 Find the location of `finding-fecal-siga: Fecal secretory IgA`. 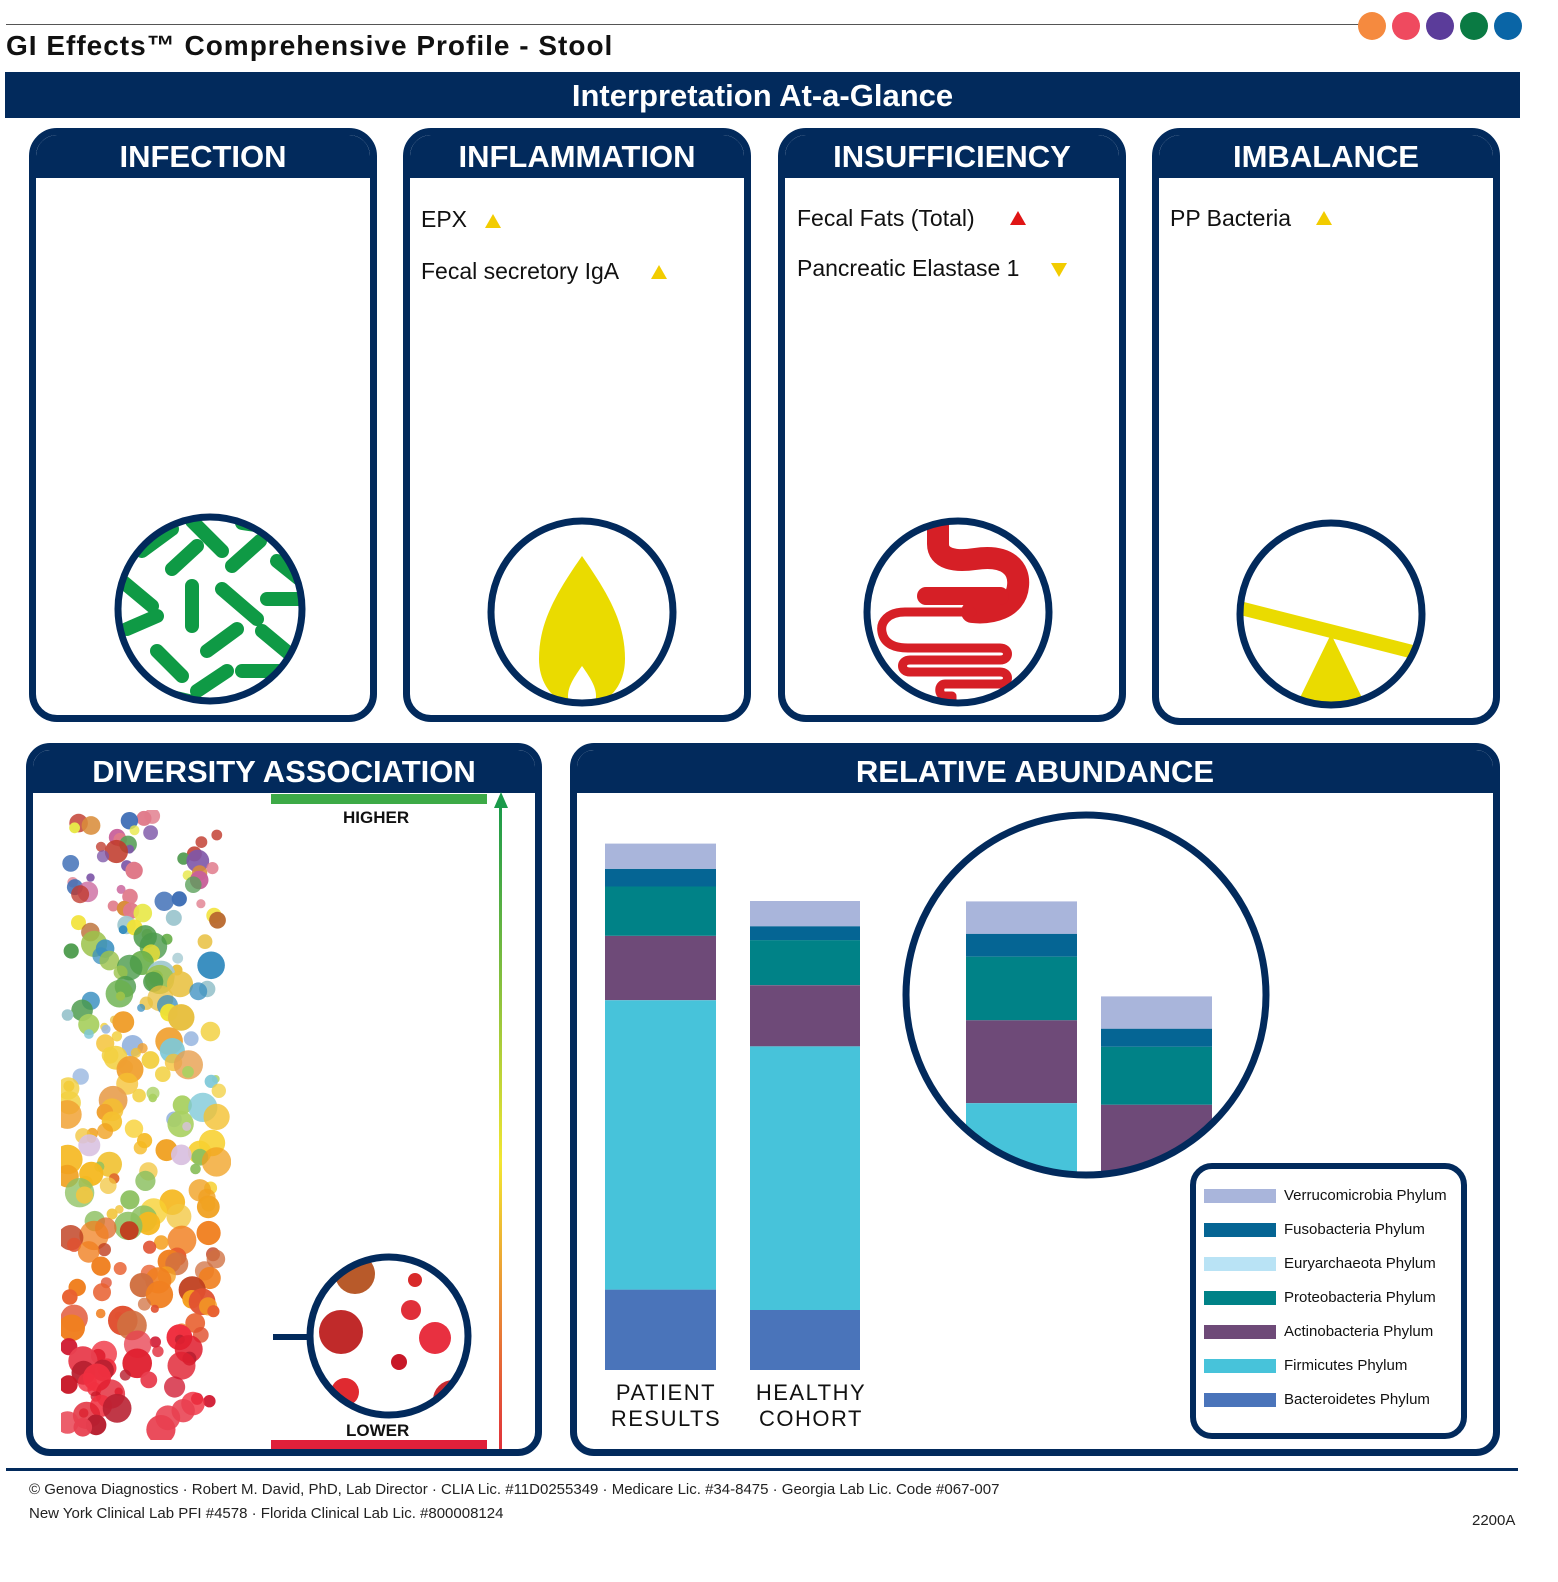

finding-fecal-siga: Fecal secretory IgA is located at coordinates (520, 271).